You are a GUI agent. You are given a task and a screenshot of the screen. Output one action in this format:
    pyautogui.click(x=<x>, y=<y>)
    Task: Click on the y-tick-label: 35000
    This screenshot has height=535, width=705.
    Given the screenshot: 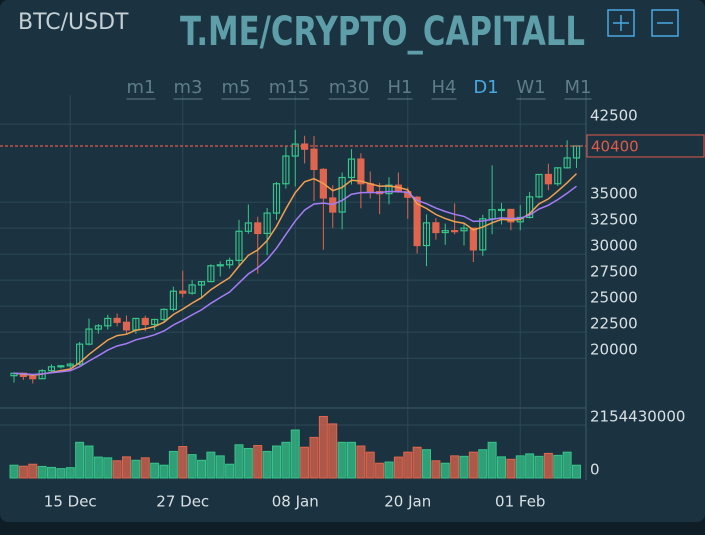 What is the action you would take?
    pyautogui.click(x=614, y=194)
    